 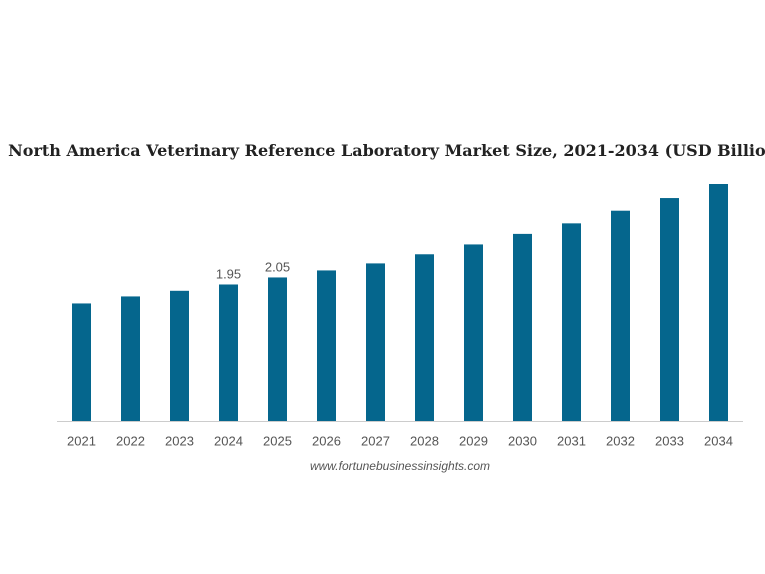 What do you see at coordinates (424, 338) in the screenshot?
I see `bar-2028` at bounding box center [424, 338].